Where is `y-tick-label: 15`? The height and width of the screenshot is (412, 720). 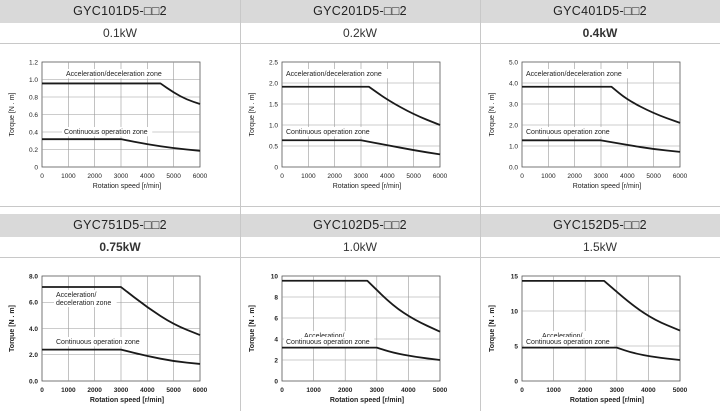
y-tick-label: 15 is located at coordinates (515, 276).